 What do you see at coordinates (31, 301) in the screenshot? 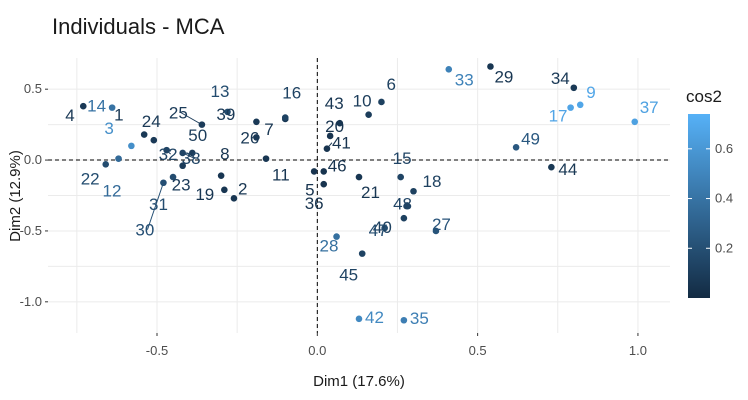
I see `y-tick-label: -1.0` at bounding box center [31, 301].